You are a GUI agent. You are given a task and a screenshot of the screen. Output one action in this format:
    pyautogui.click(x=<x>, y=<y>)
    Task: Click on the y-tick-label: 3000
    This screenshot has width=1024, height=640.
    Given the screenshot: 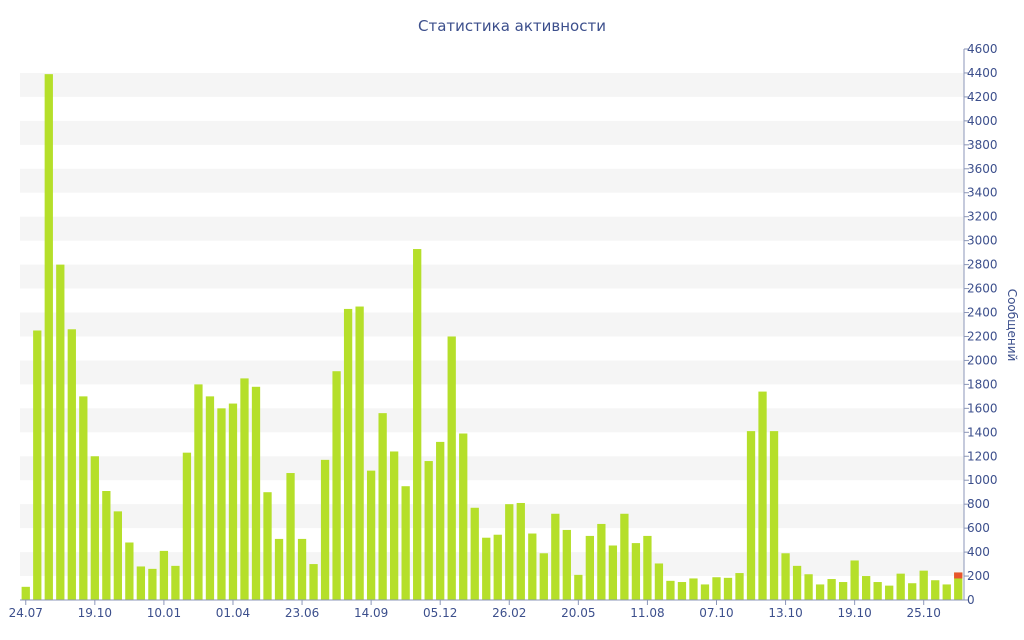 What is the action you would take?
    pyautogui.click(x=982, y=241)
    